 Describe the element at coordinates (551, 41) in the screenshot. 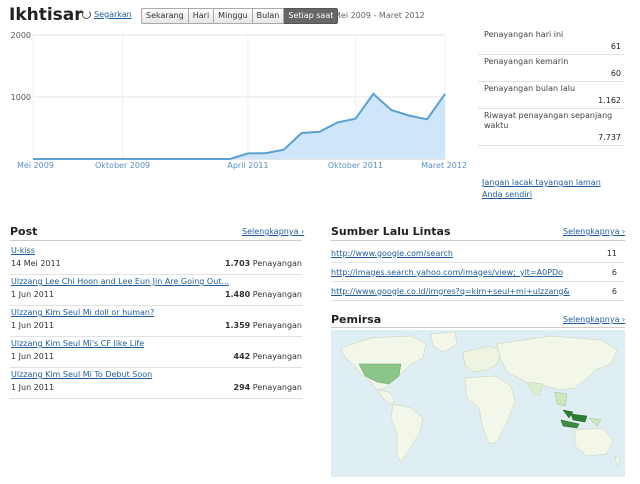

I see `stat-today: Penayangan hari ini 61` at that location.